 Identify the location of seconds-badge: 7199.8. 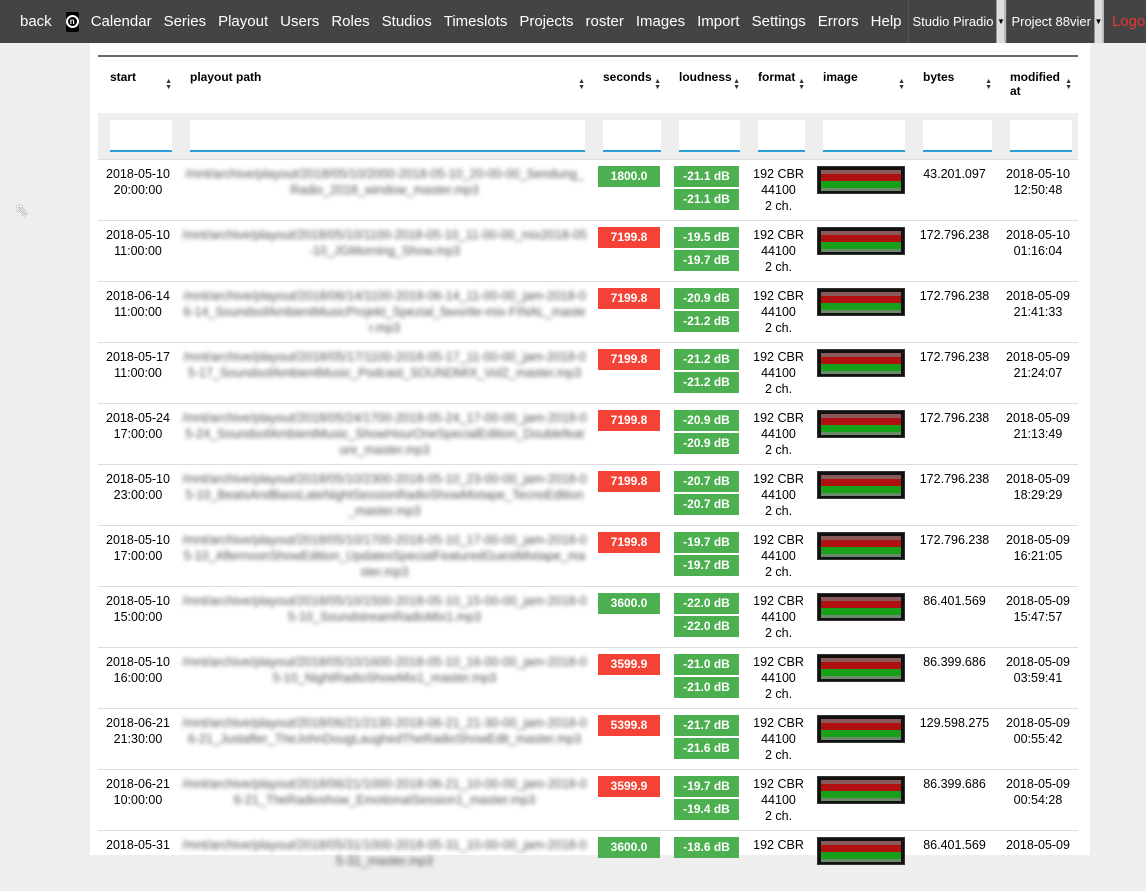
(629, 298).